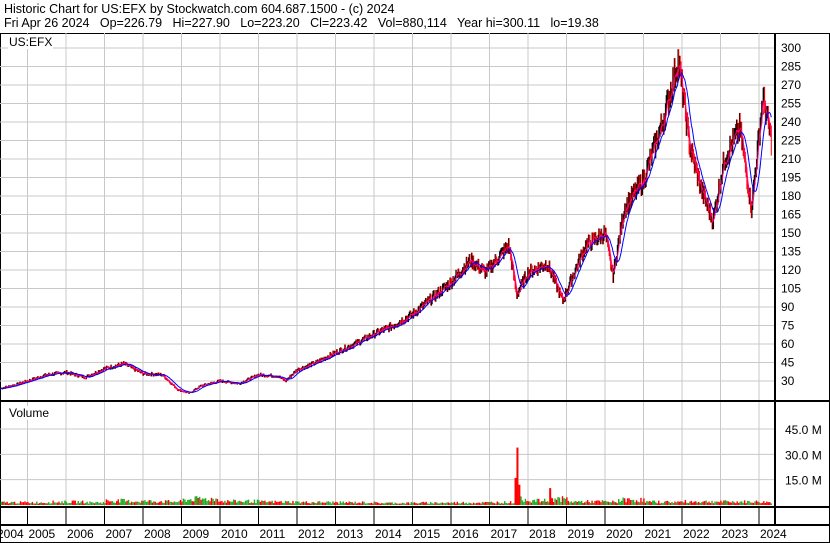 Image resolution: width=830 pixels, height=543 pixels. I want to click on price-tick-label: 180, so click(791, 196).